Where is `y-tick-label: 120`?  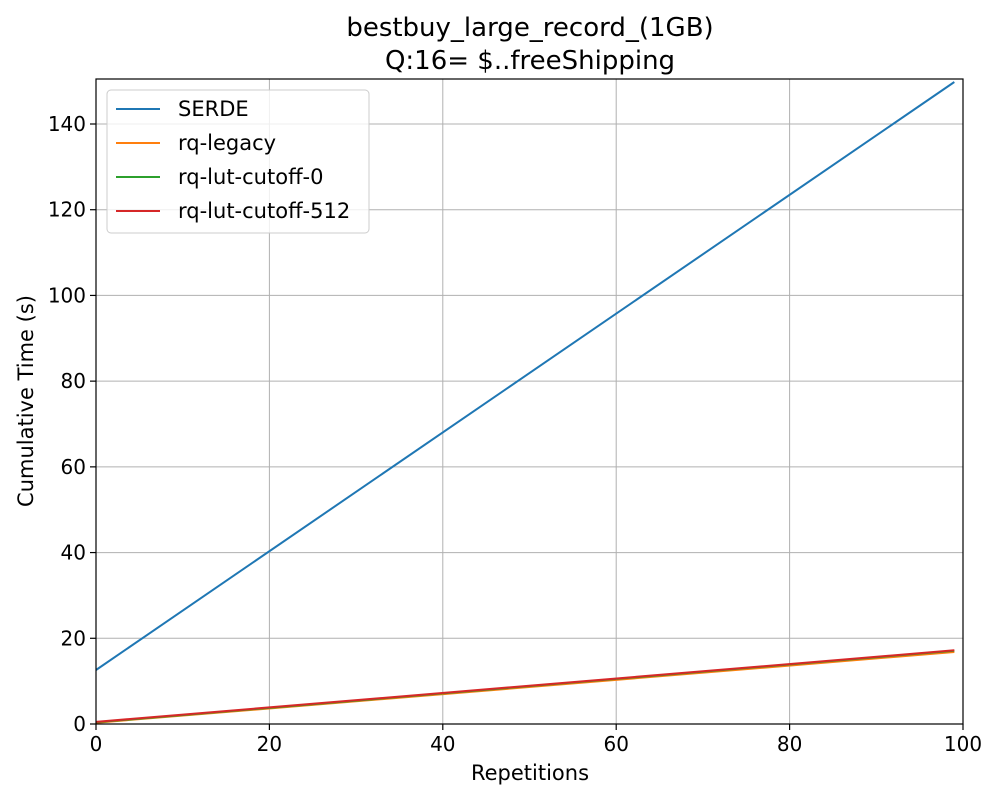 y-tick-label: 120 is located at coordinates (67, 210).